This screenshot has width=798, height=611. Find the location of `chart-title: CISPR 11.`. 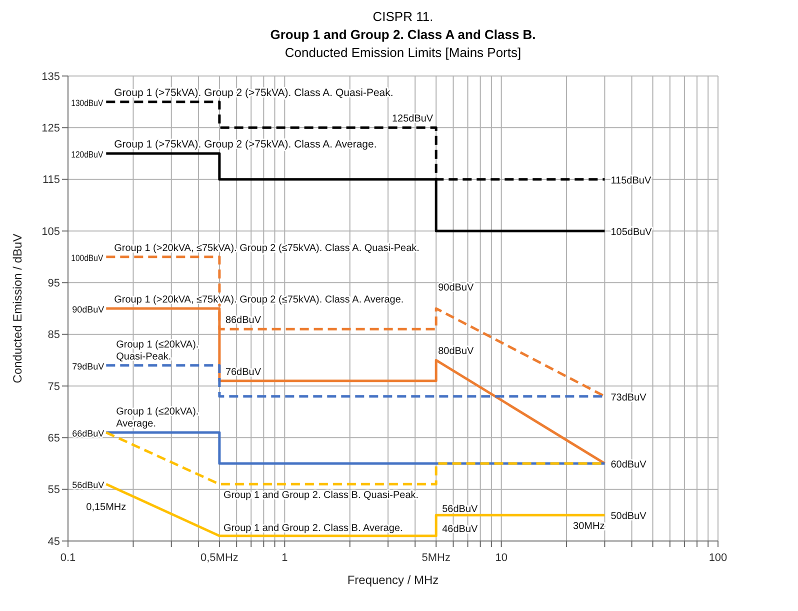

chart-title: CISPR 11. is located at coordinates (403, 17).